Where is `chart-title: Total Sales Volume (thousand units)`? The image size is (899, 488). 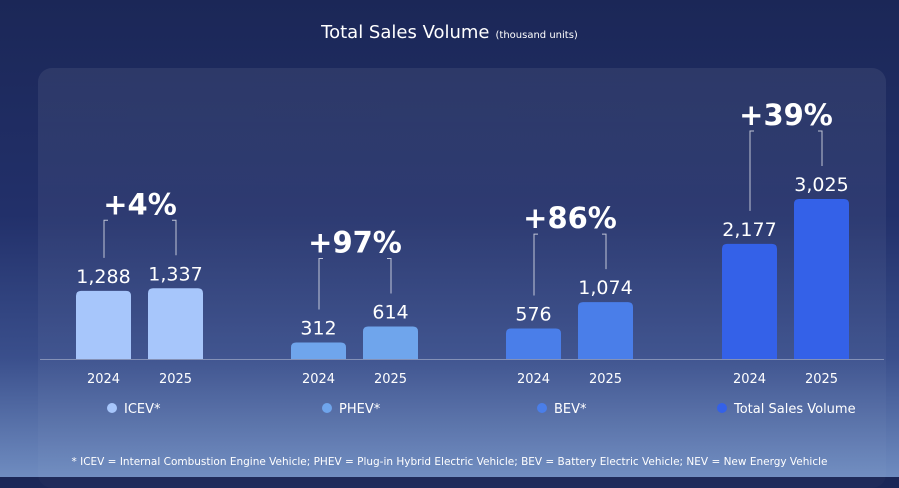 chart-title: Total Sales Volume (thousand units) is located at coordinates (449, 32).